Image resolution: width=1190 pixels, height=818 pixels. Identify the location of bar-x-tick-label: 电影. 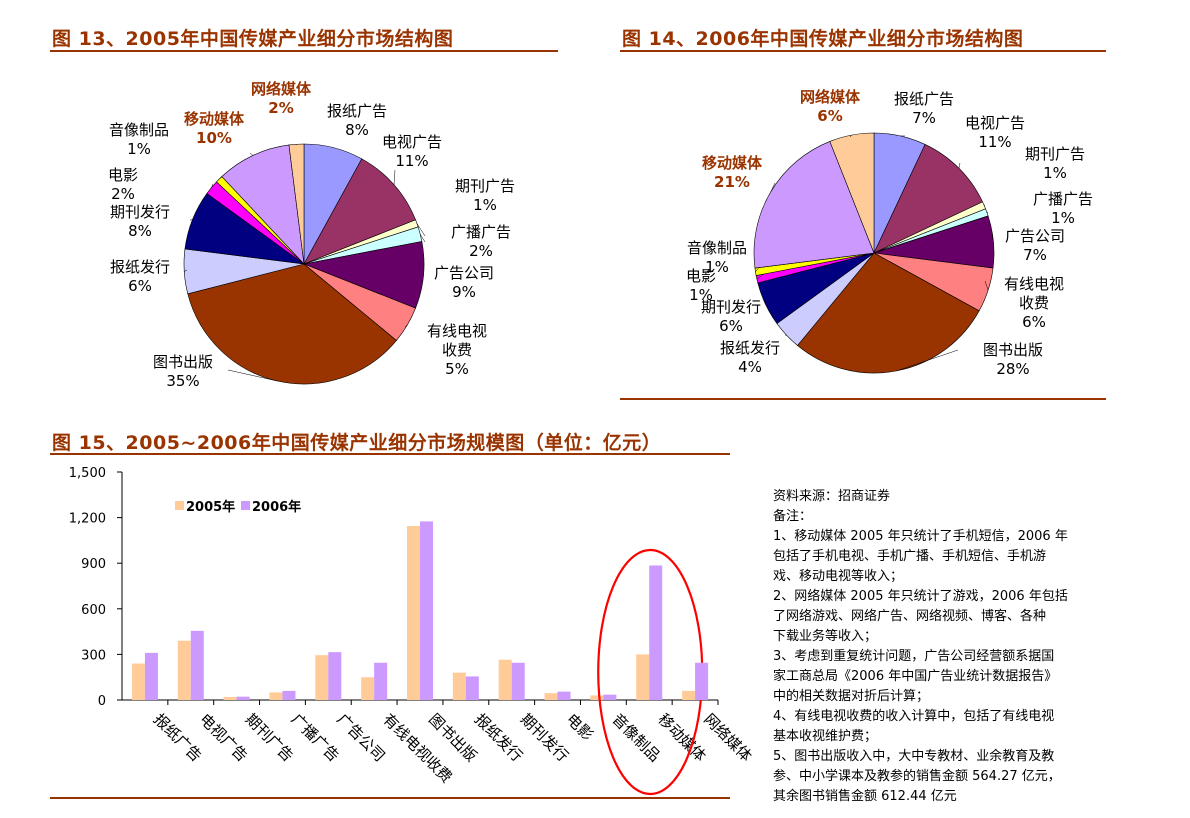
(580, 727).